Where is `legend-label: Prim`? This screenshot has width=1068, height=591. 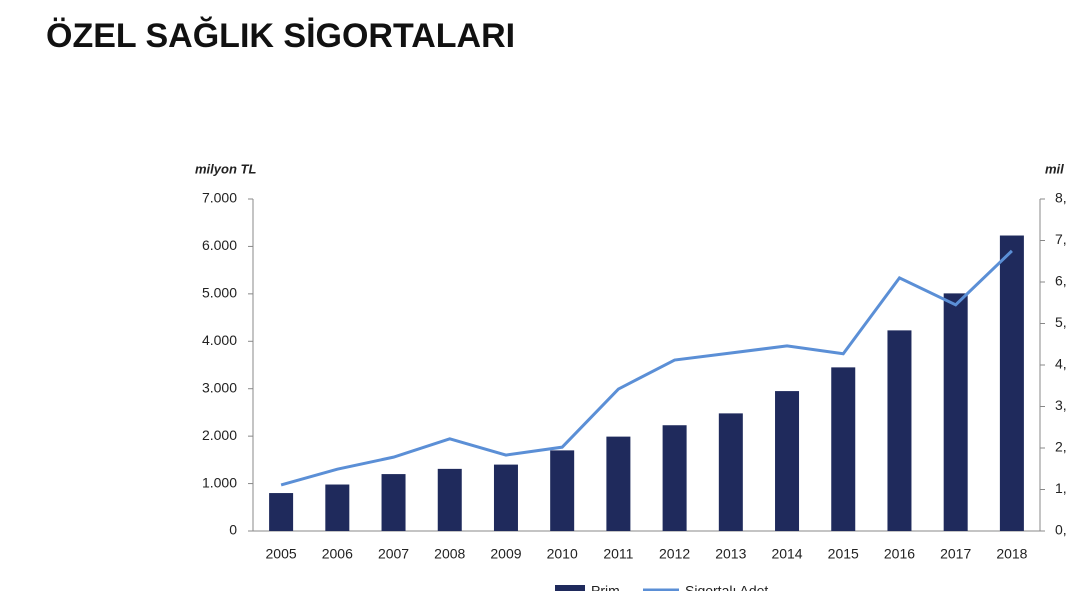
legend-label: Prim is located at coordinates (605, 587).